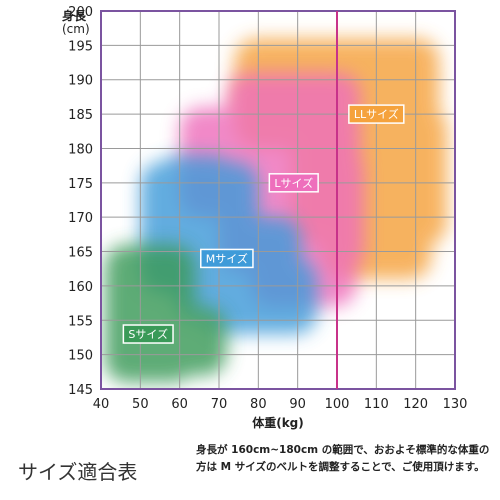  Describe the element at coordinates (80, 115) in the screenshot. I see `y-tick-label: 185` at that location.